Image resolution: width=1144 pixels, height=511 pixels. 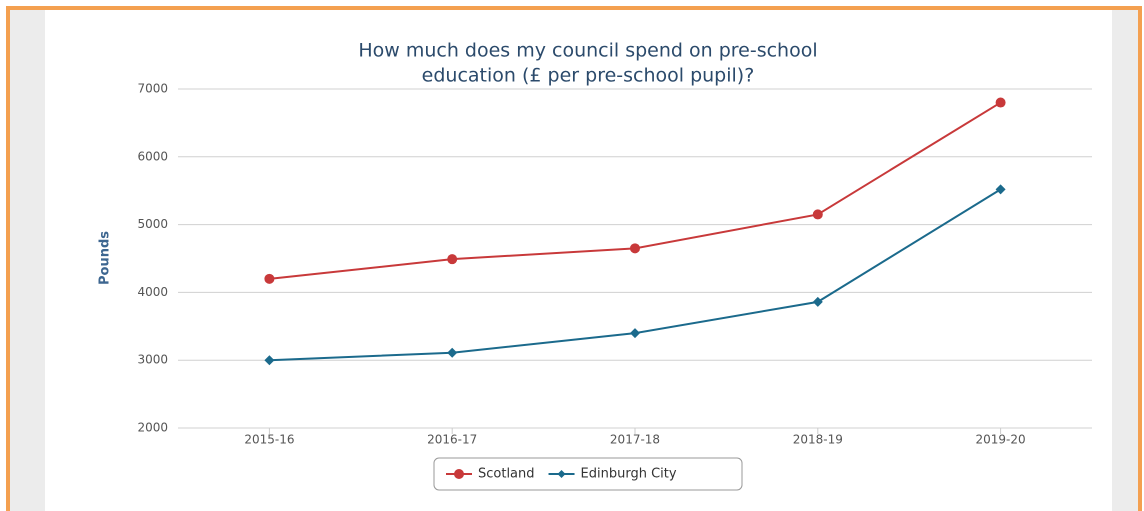 What do you see at coordinates (452, 440) in the screenshot?
I see `x-tick-label: 2016-17` at bounding box center [452, 440].